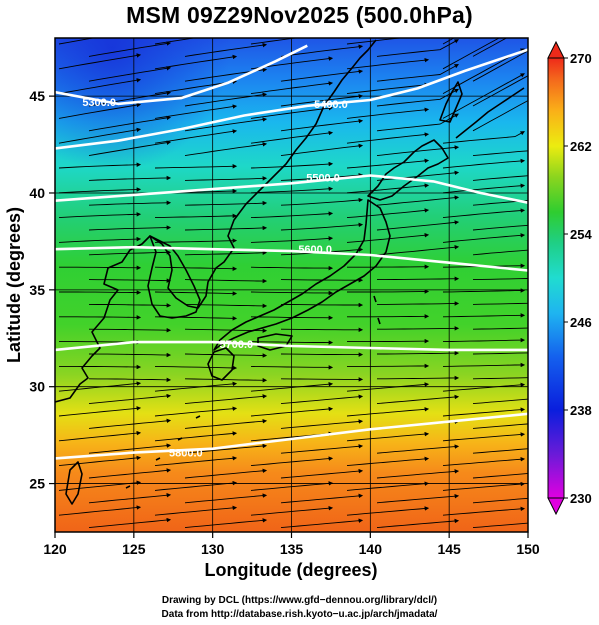  What do you see at coordinates (290, 570) in the screenshot?
I see `x-axis-label: Longitude (degrees)` at bounding box center [290, 570].